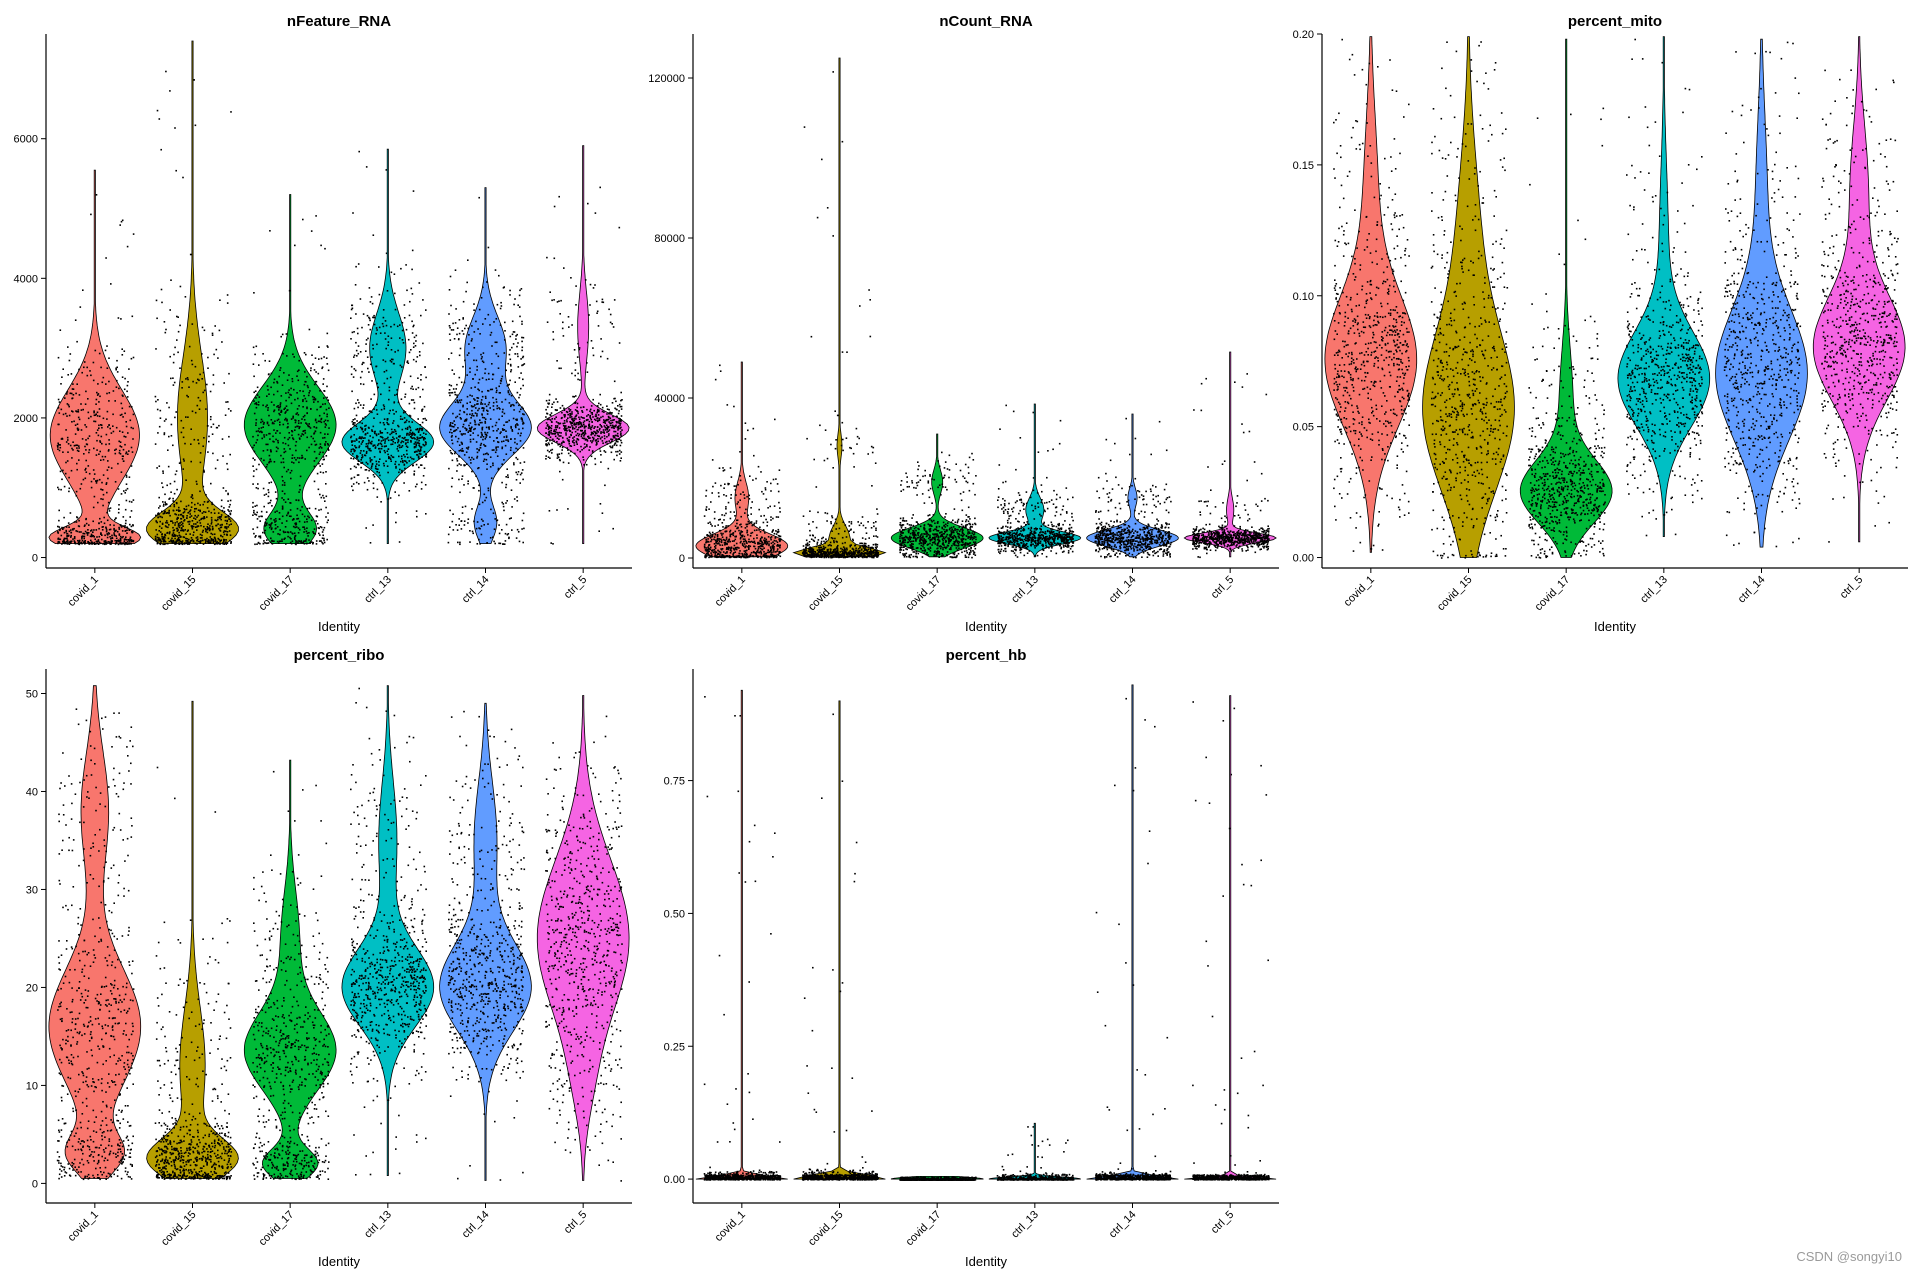  What do you see at coordinates (339, 21) in the screenshot?
I see `chart-title: nFeature_RNA` at bounding box center [339, 21].